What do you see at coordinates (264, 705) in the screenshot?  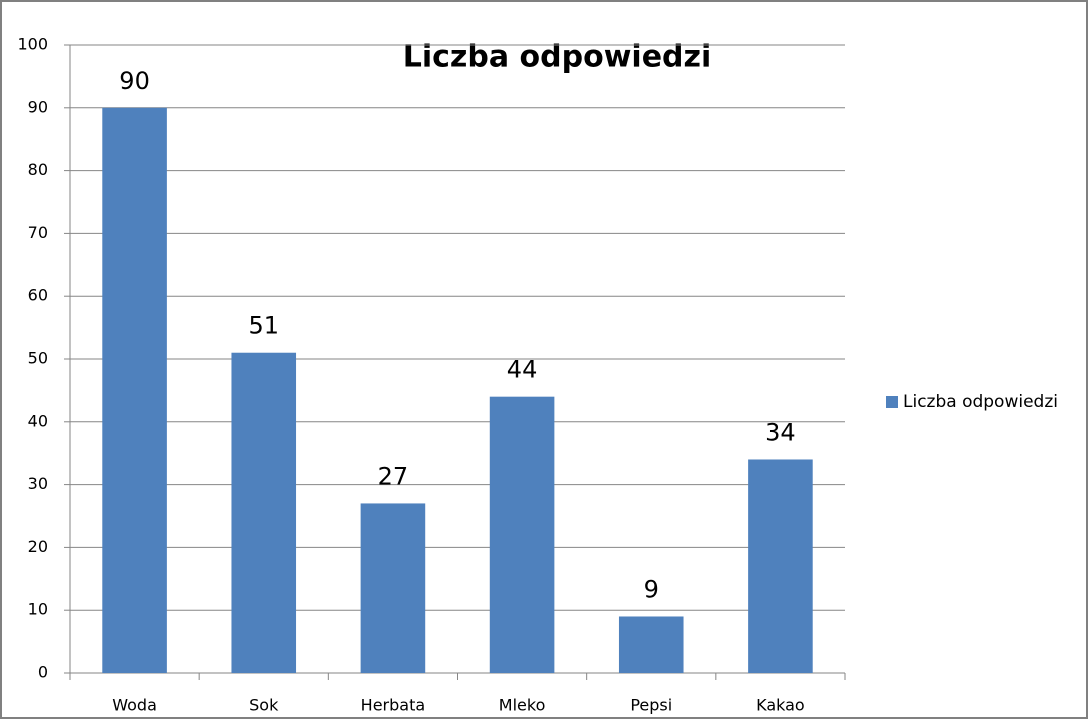 I see `x-tick-label: Sok` at bounding box center [264, 705].